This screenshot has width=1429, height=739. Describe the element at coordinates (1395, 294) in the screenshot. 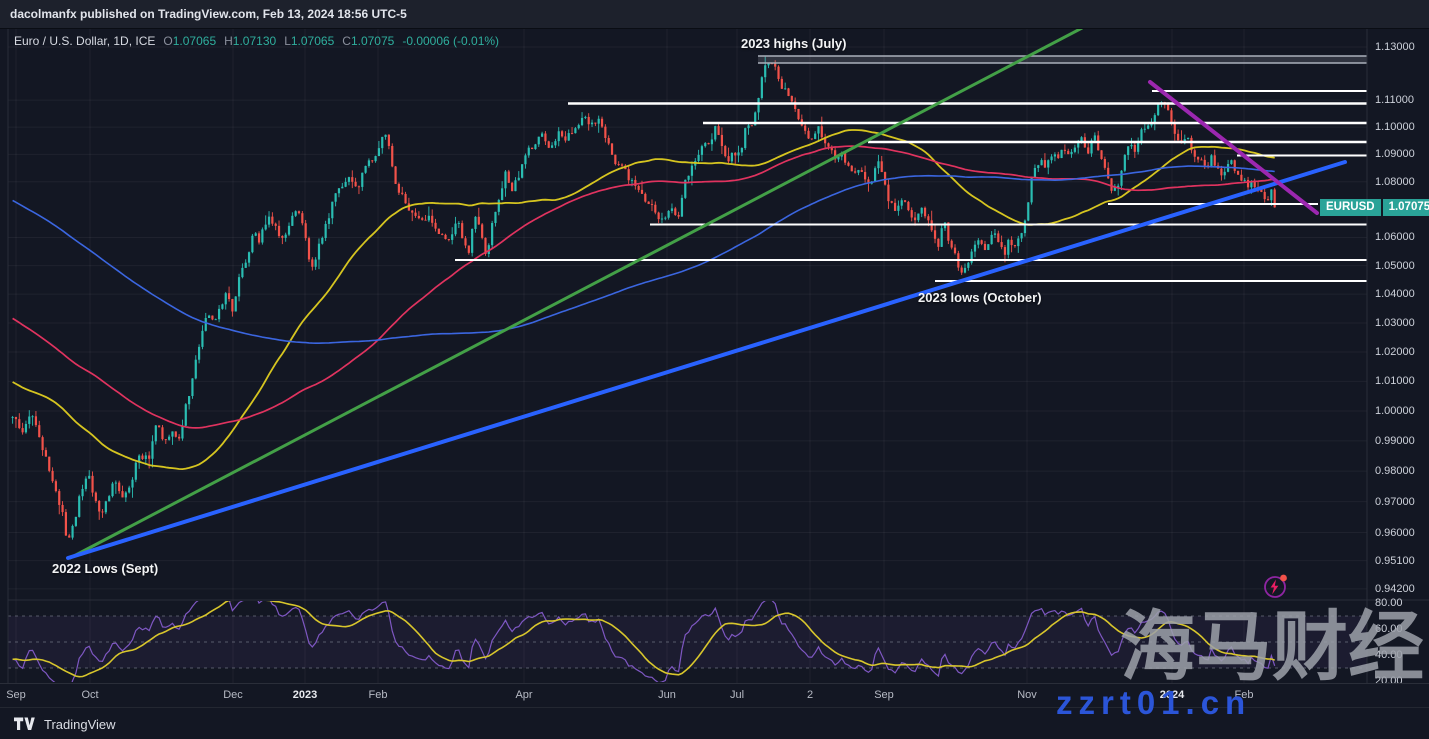

I see `price-tick-label: 1.04000` at that location.